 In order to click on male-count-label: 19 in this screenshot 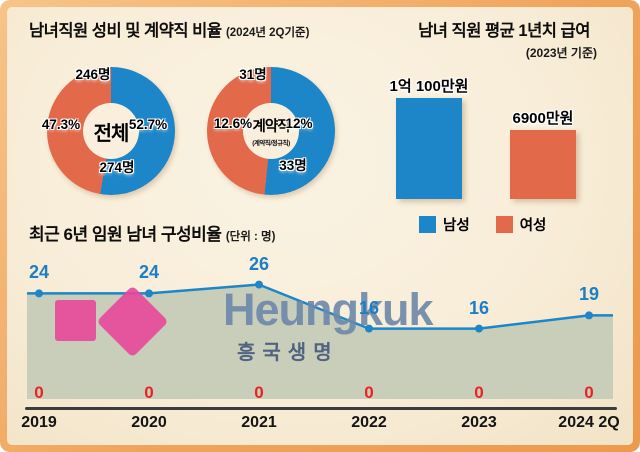, I will do `click(589, 294)`.